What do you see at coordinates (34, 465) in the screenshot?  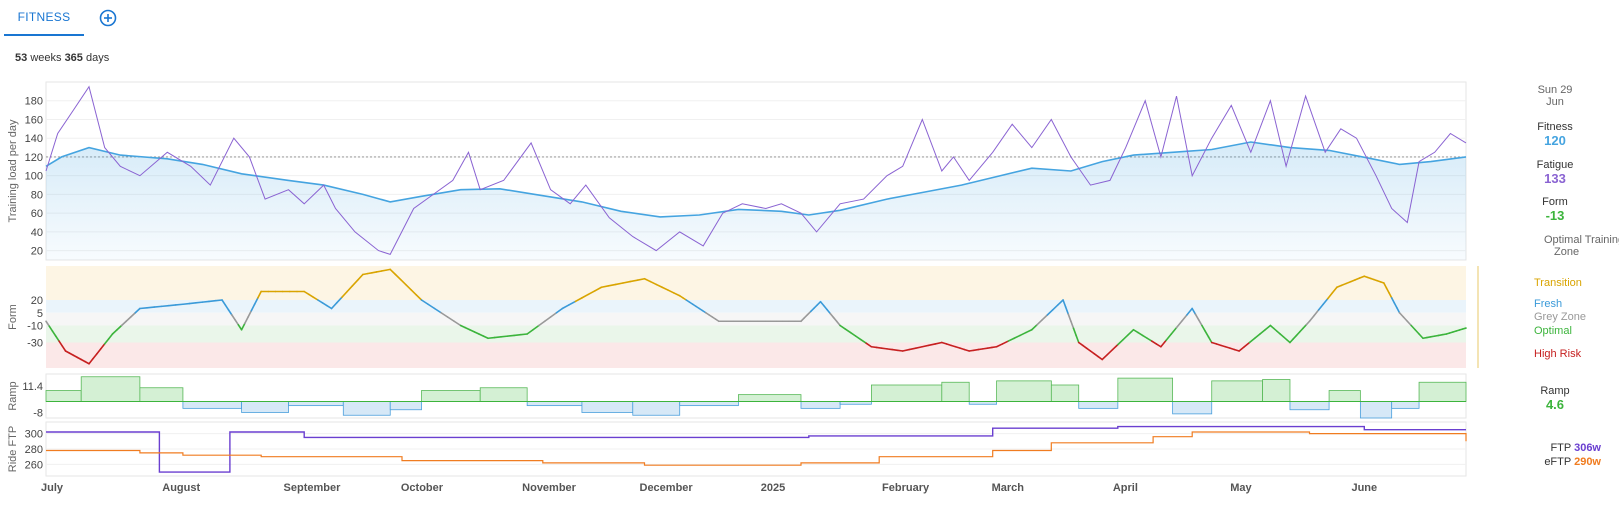 I see `ftp-tick-label: 260` at bounding box center [34, 465].